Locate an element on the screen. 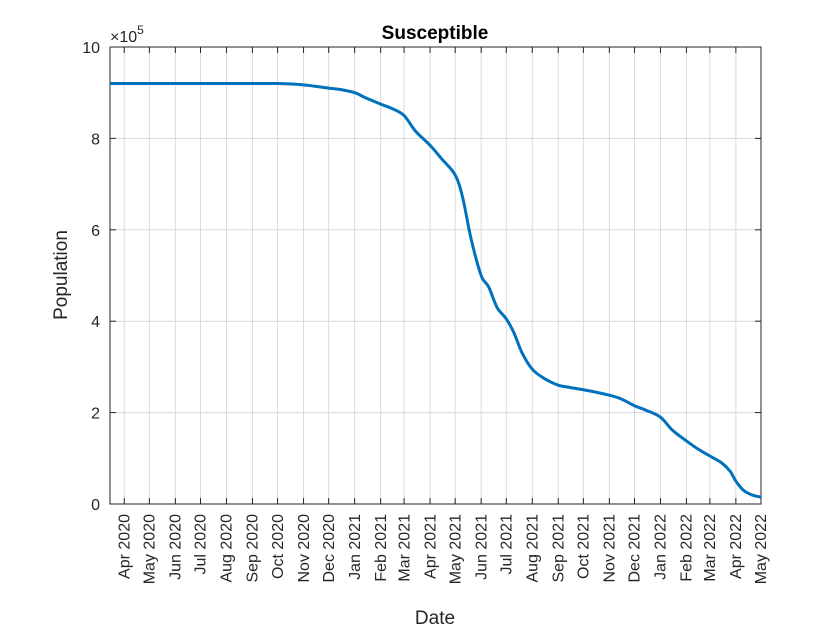 The width and height of the screenshot is (840, 630). x-tick-label: Apr 2022 is located at coordinates (736, 546).